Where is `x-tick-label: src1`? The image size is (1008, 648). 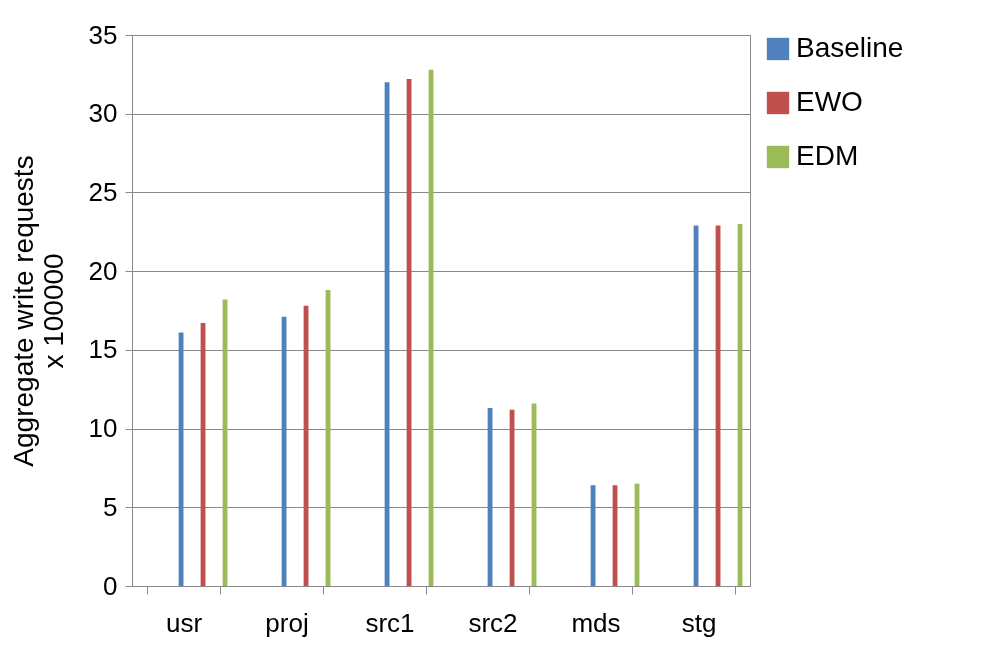
x-tick-label: src1 is located at coordinates (390, 622).